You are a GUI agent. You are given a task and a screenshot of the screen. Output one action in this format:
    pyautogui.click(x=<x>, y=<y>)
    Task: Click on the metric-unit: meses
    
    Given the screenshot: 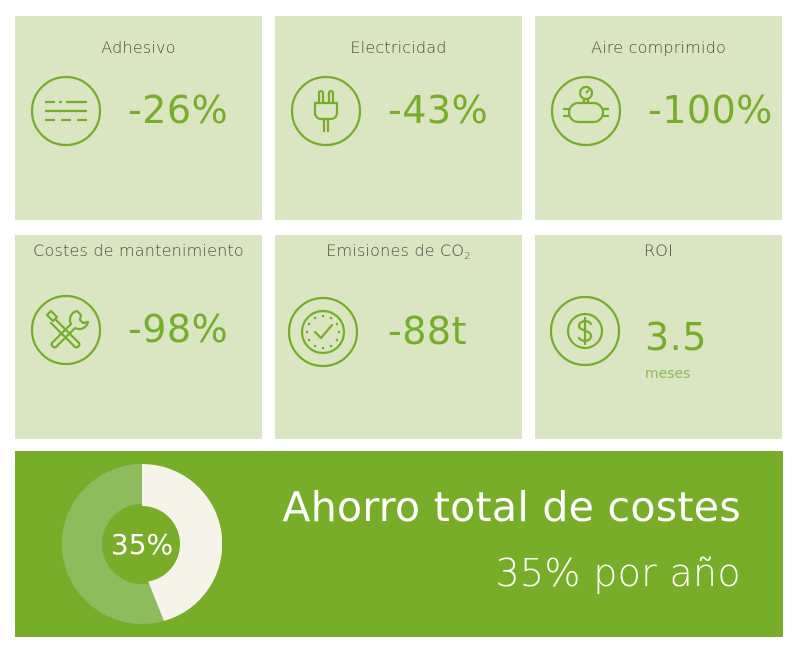 What is the action you would take?
    pyautogui.click(x=668, y=374)
    